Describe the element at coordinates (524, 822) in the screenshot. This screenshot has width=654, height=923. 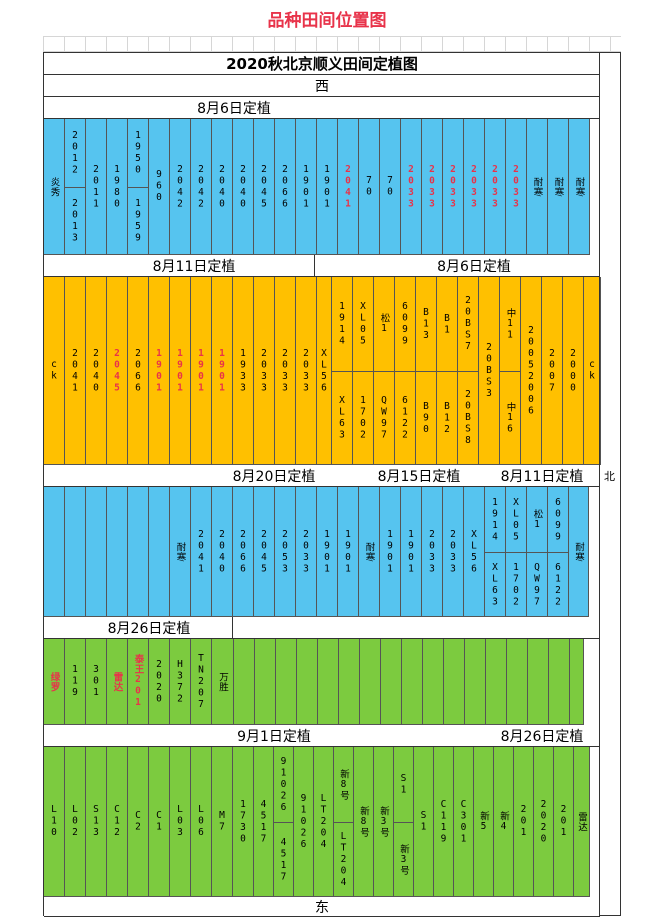
I see `variety-cell: 201` at that location.